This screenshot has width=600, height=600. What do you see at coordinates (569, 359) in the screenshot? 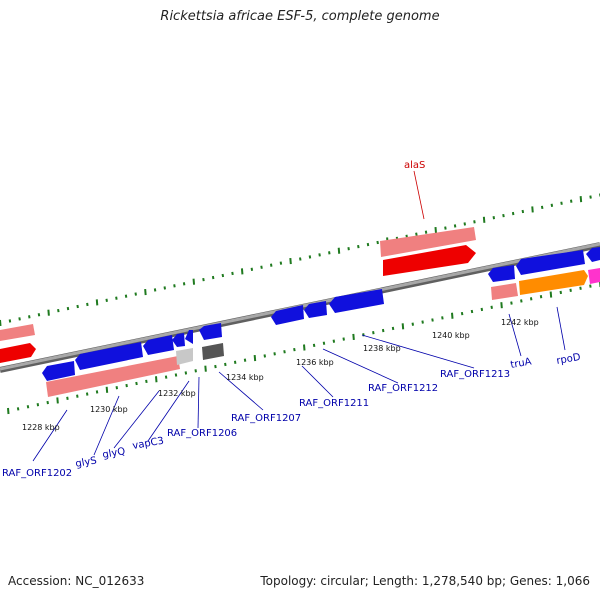
I see `gene-label-rpoD: rpoD` at bounding box center [569, 359].